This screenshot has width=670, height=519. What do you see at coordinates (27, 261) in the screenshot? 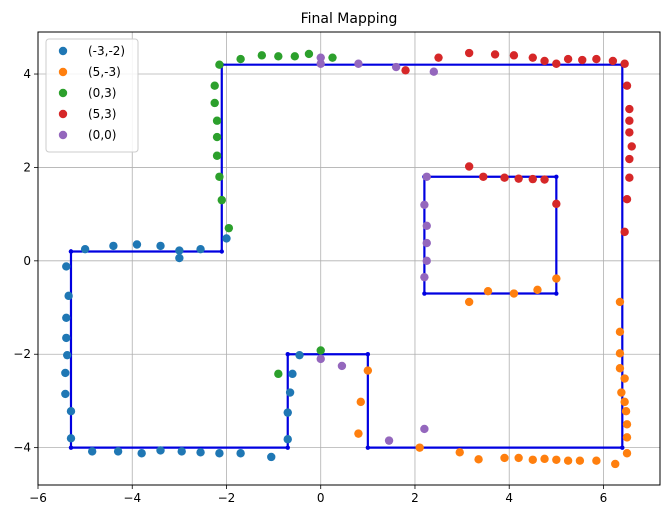
I see `y-tick-label: 0` at bounding box center [27, 261].